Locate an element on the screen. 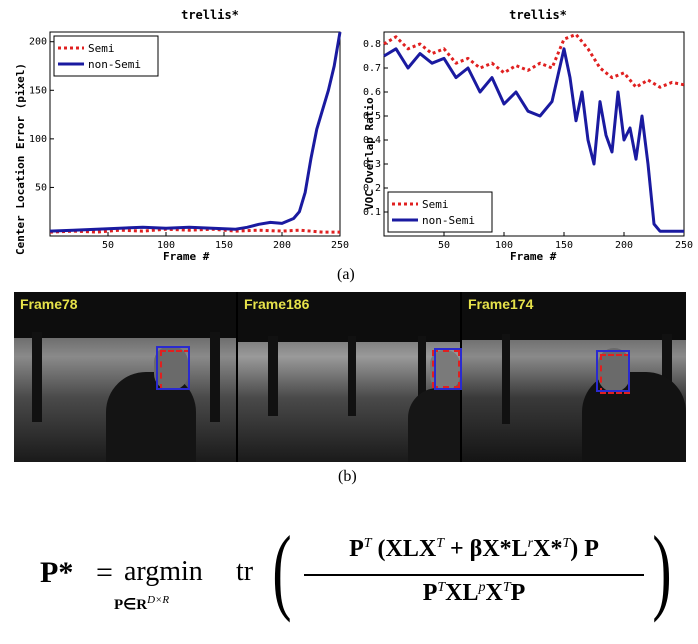 The width and height of the screenshot is (698, 644). plot2-xlabel: Frame # is located at coordinates (533, 256).